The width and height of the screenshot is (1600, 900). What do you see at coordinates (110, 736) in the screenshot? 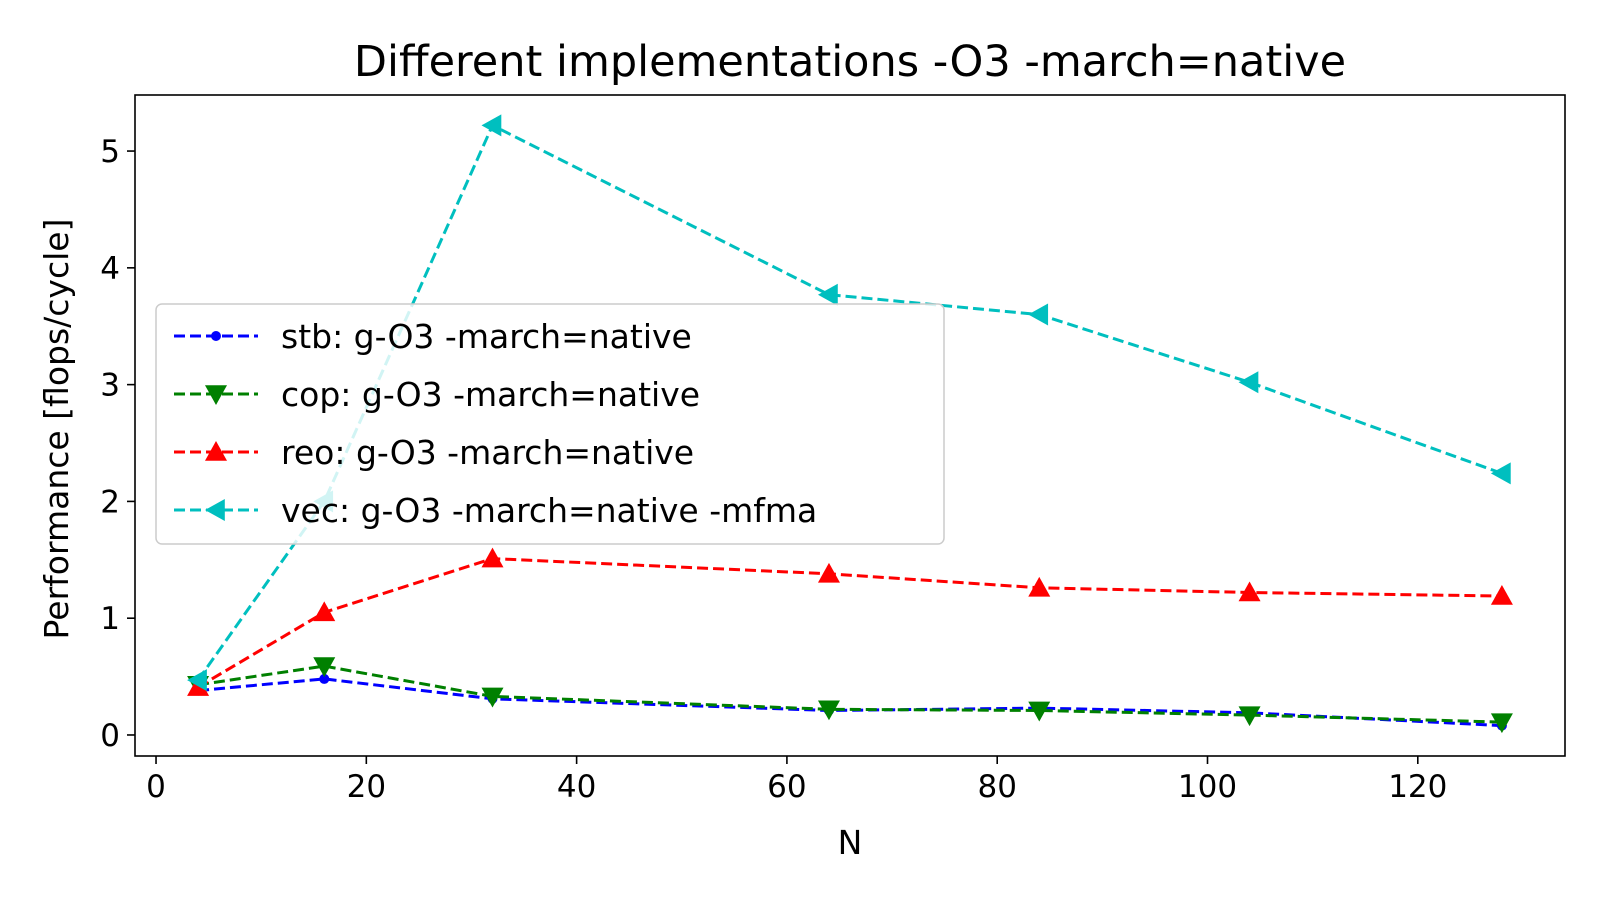
I see `y-tick-label: 0` at bounding box center [110, 736].